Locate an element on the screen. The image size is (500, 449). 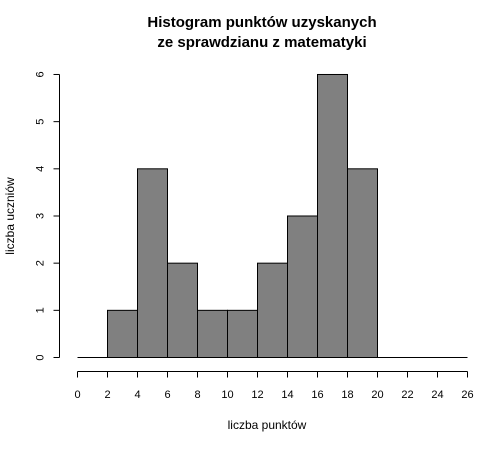
x-axis: 0 2 4 6 8 10 12 14 16 18 20 22 24 26 is located at coordinates (274, 386).